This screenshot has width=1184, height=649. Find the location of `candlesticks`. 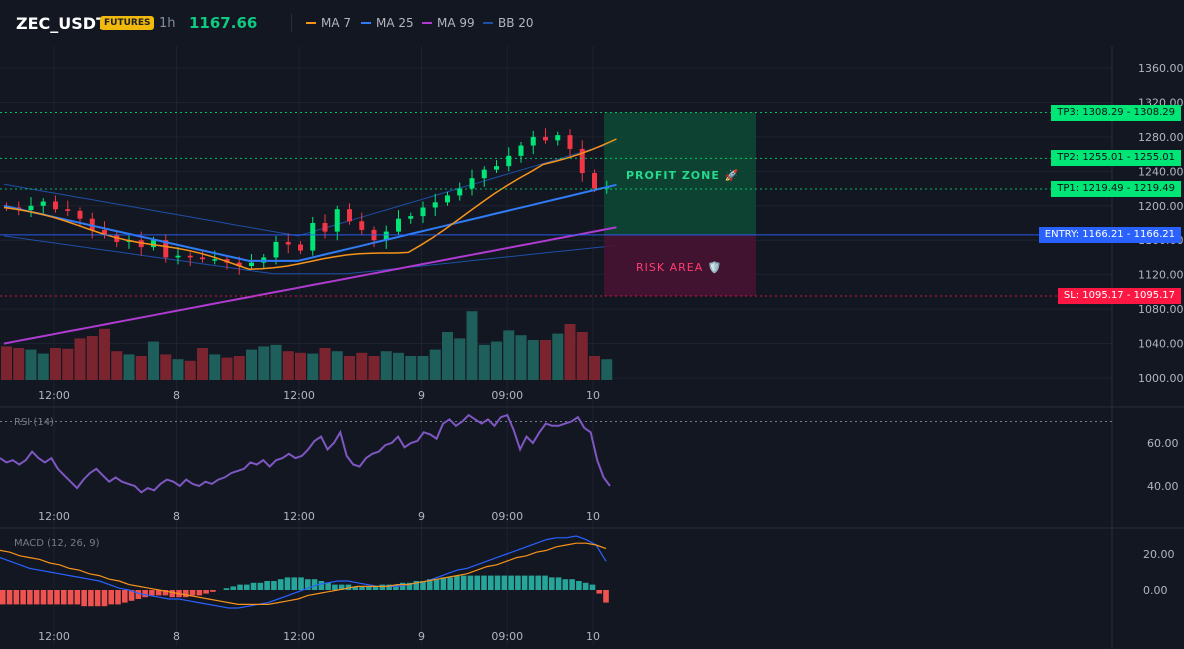

candlesticks is located at coordinates (307, 201).